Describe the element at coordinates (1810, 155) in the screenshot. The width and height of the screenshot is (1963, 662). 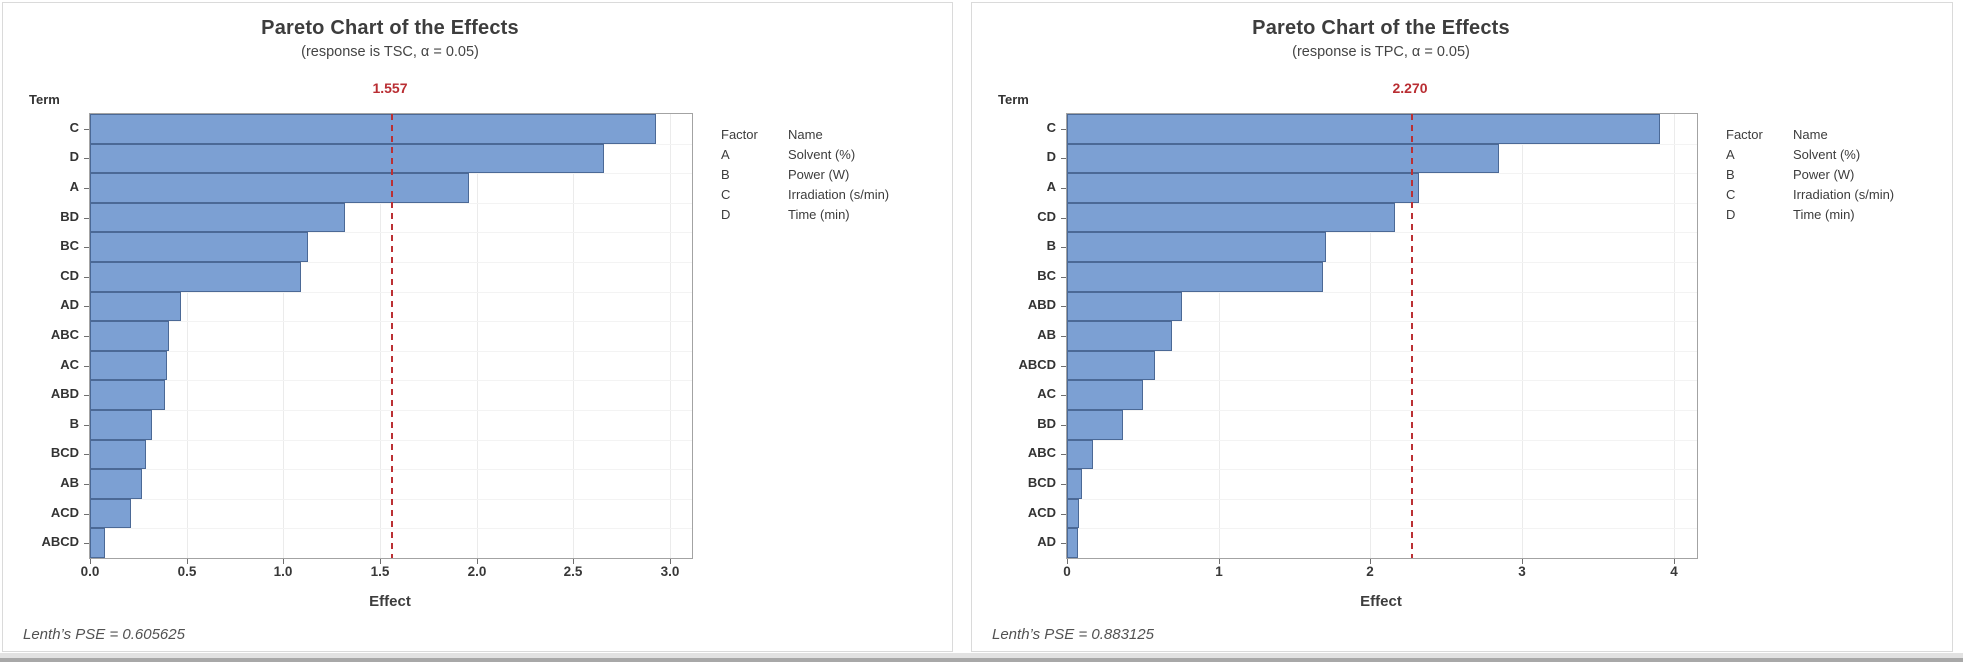
I see `legend-row: A Solvent (%)` at that location.